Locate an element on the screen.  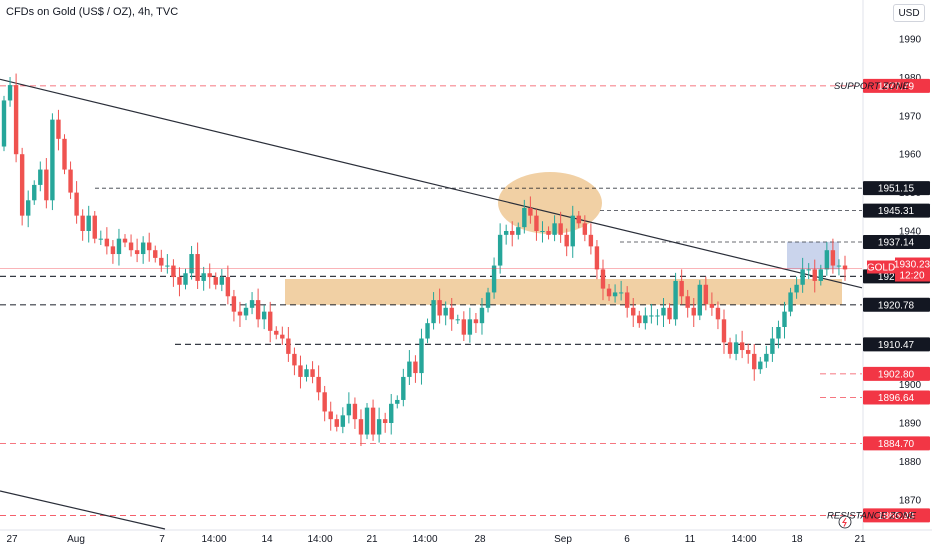
price-tick-label: 1990 is located at coordinates (910, 40).